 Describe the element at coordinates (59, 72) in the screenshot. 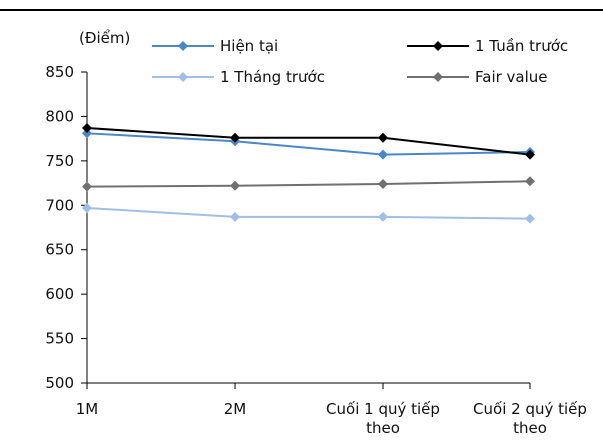

I see `y-tick-label: 850` at that location.